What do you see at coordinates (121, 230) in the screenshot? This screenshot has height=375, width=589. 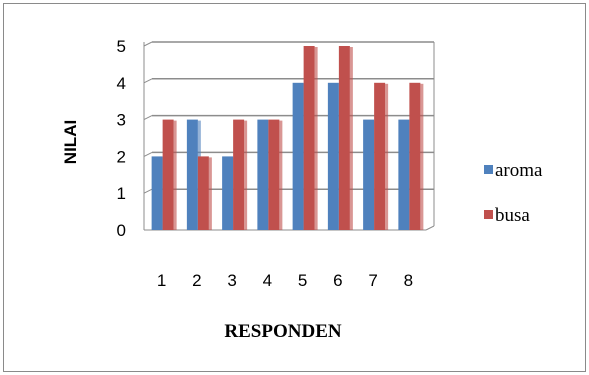 I see `y-tick-label-0: 0` at bounding box center [121, 230].